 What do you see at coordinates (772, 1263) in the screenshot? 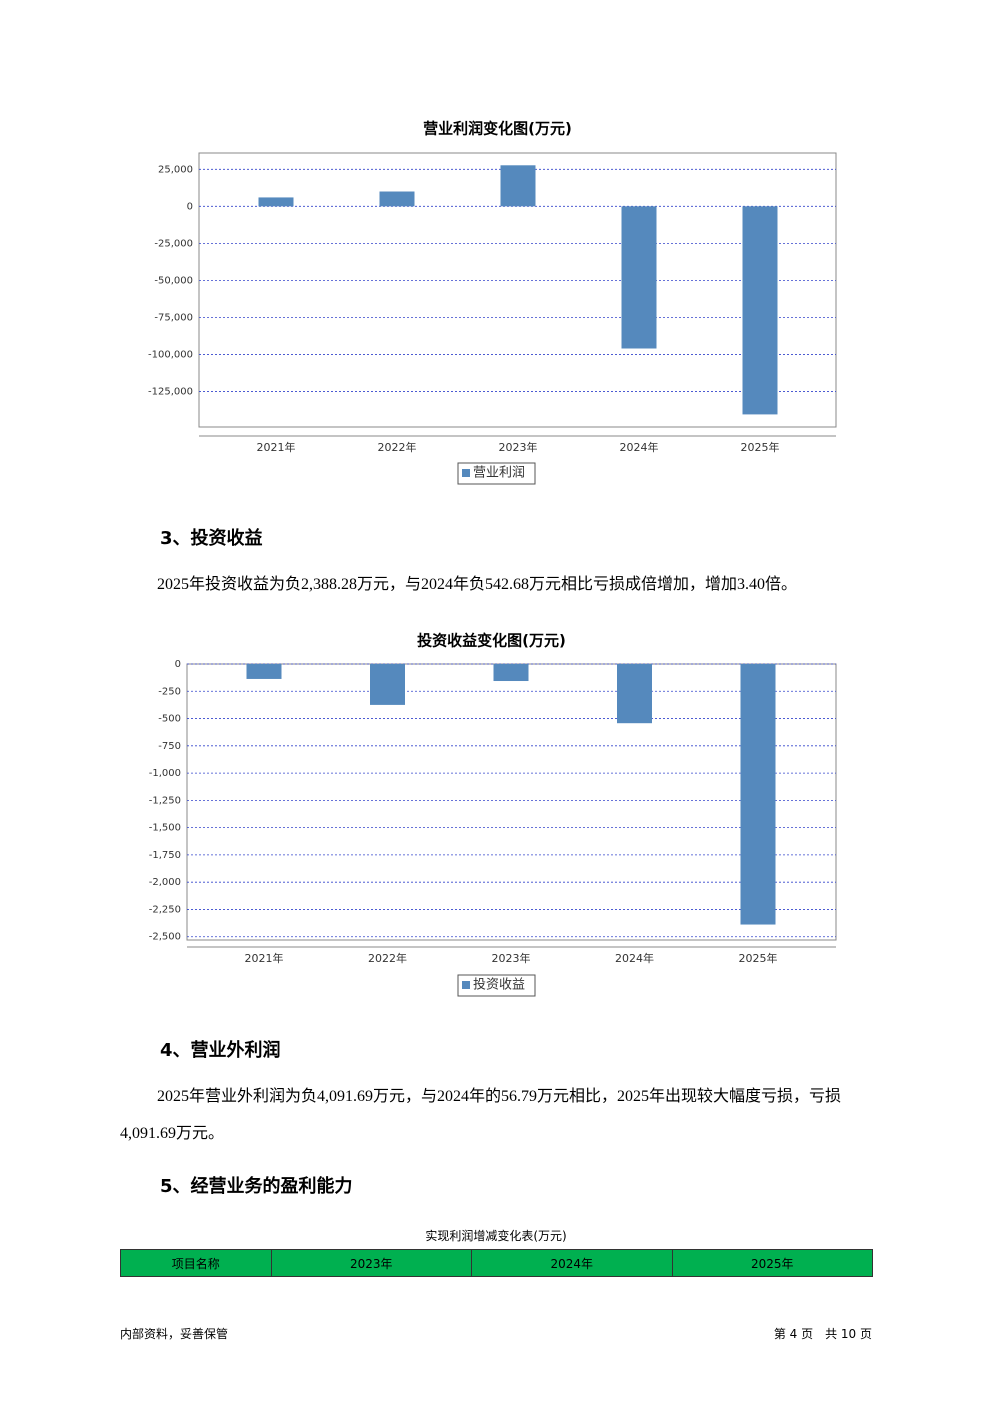
I see `header-cell: 2025年` at bounding box center [772, 1263].